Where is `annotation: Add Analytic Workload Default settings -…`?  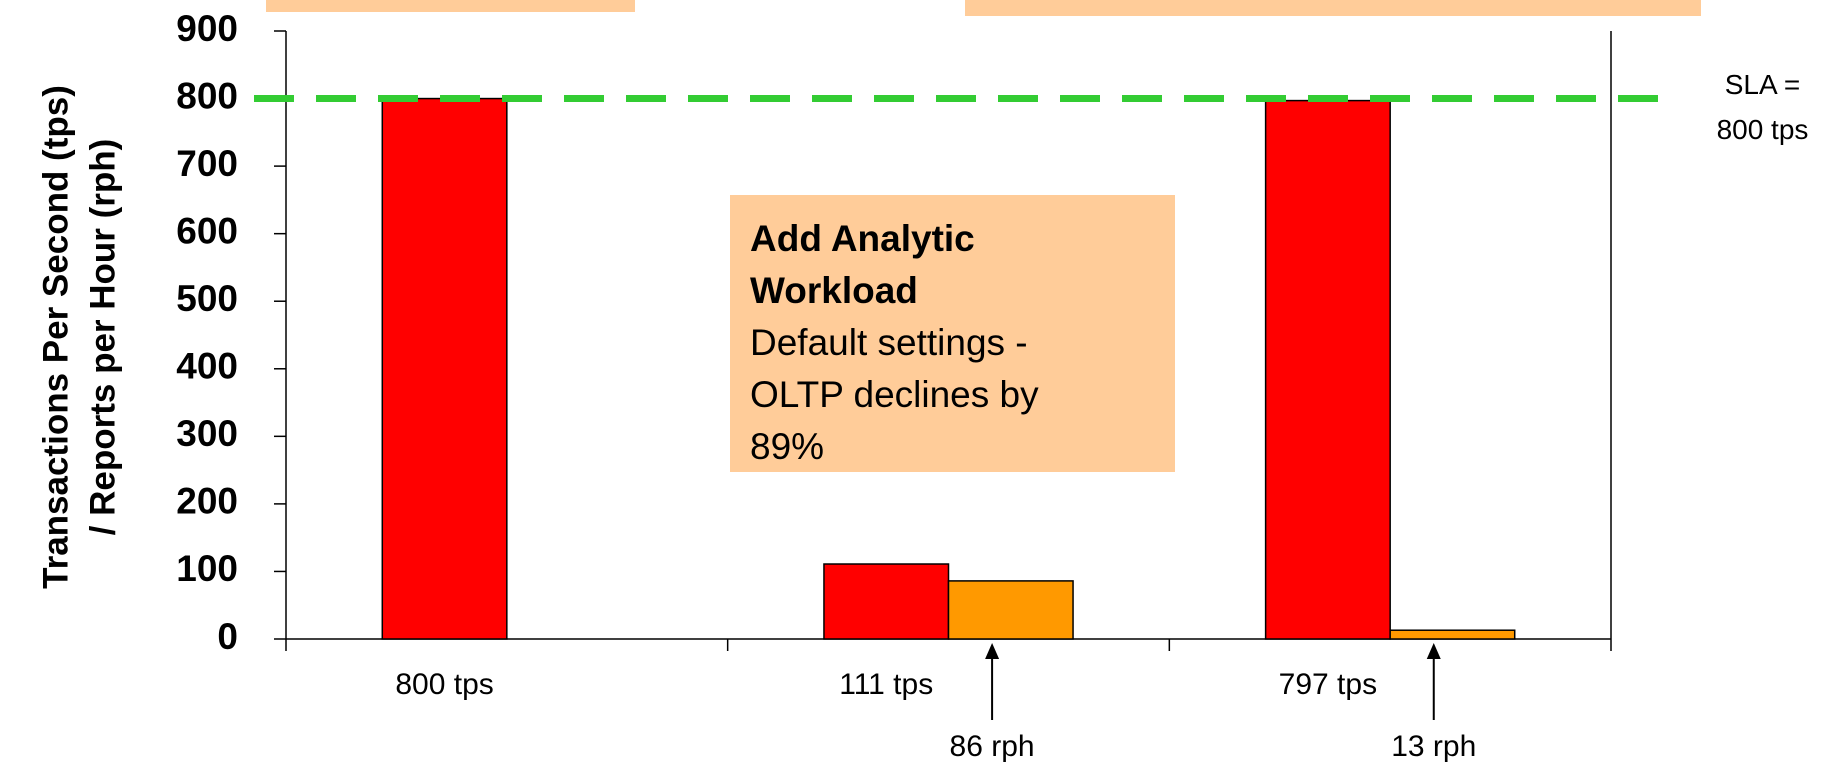 annotation: Add Analytic Workload Default settings -… is located at coordinates (952, 333).